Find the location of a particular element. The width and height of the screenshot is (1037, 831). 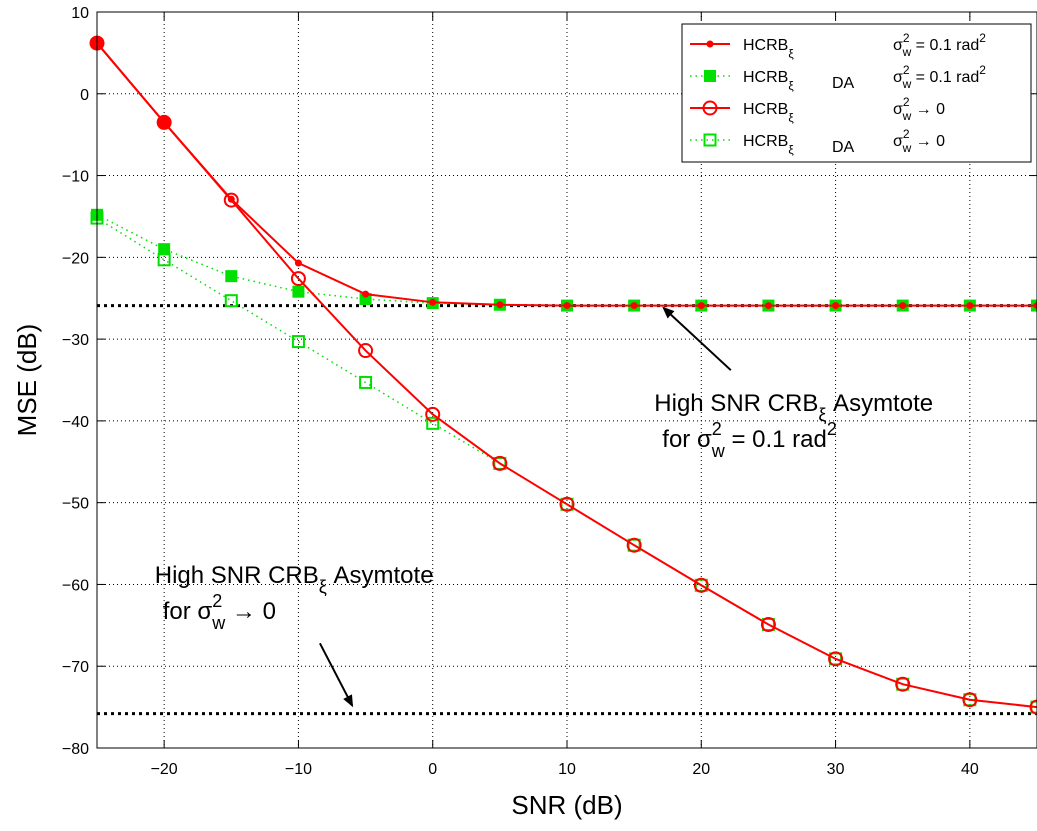

y-tick-label: −60 is located at coordinates (75, 585).